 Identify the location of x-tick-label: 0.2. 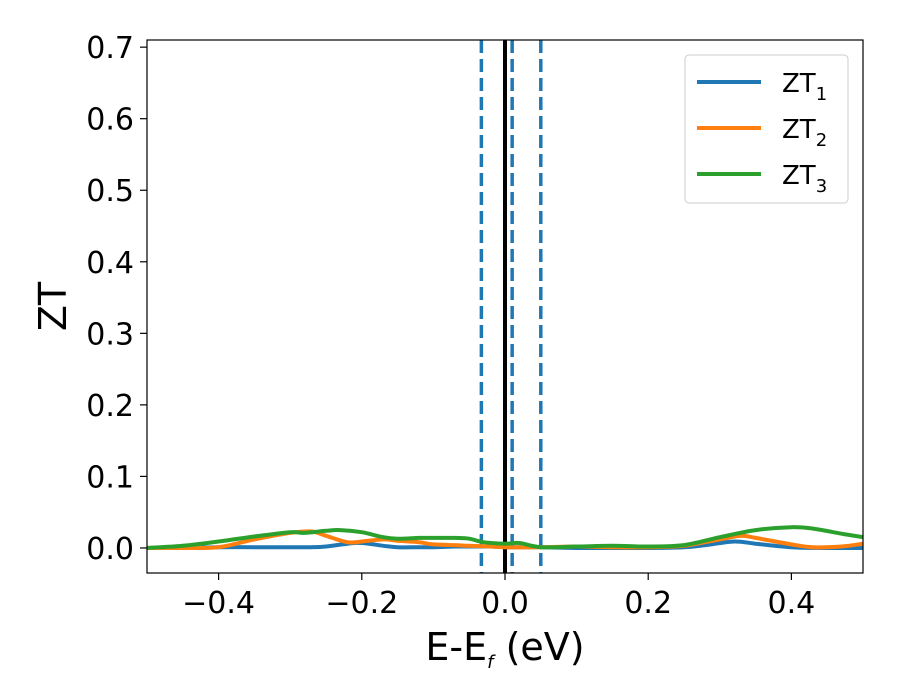
(648, 603).